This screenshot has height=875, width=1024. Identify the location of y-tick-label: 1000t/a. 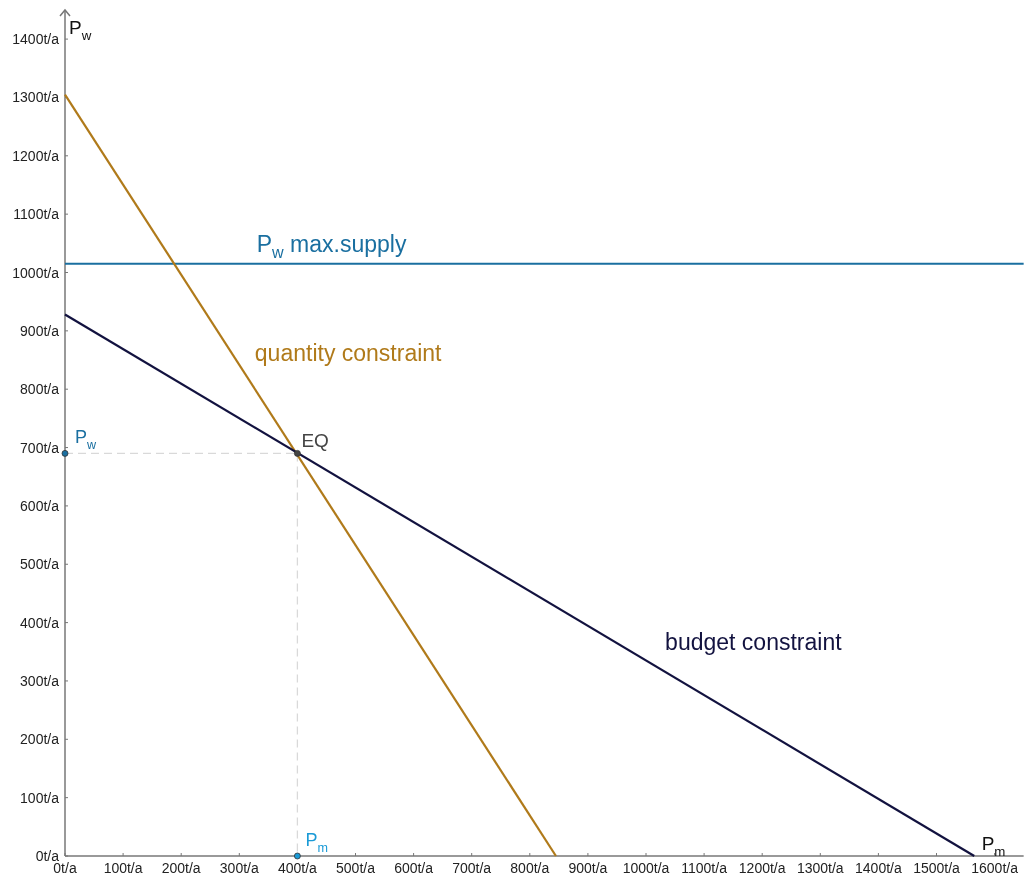
(36, 272).